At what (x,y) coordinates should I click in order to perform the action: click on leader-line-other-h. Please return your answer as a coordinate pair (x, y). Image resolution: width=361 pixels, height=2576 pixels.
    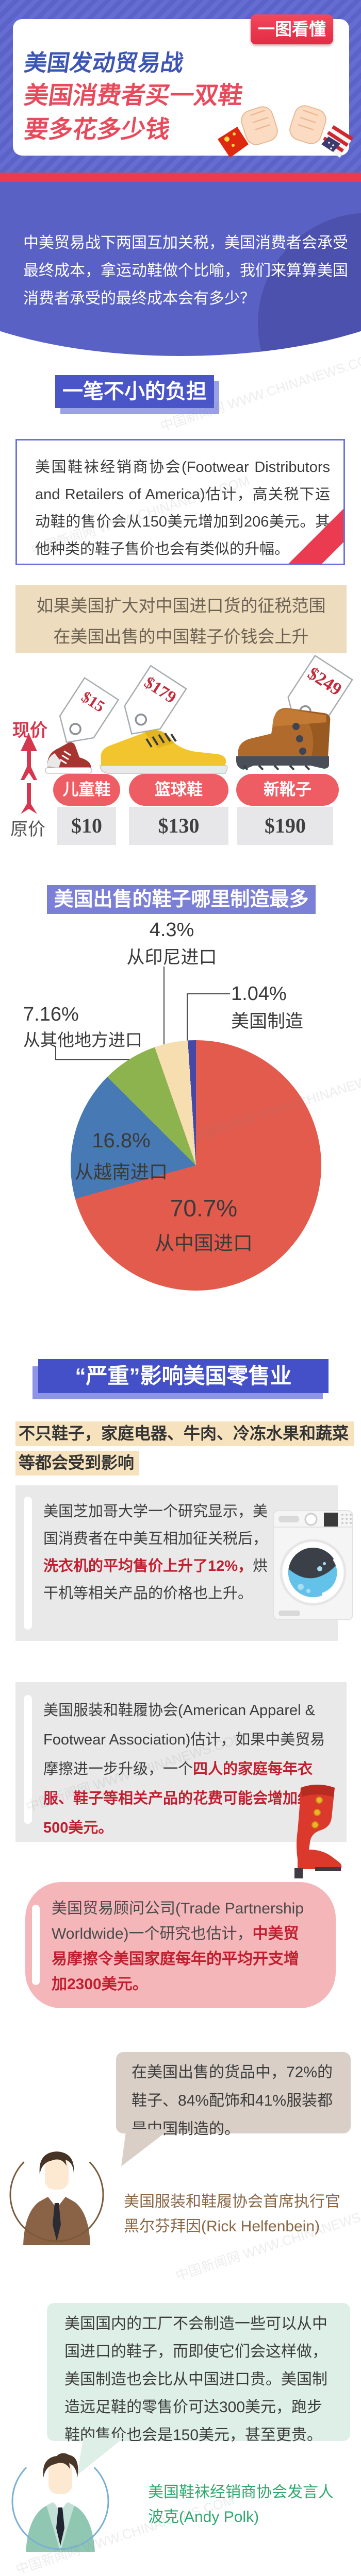
    Looking at the image, I should click on (96, 1059).